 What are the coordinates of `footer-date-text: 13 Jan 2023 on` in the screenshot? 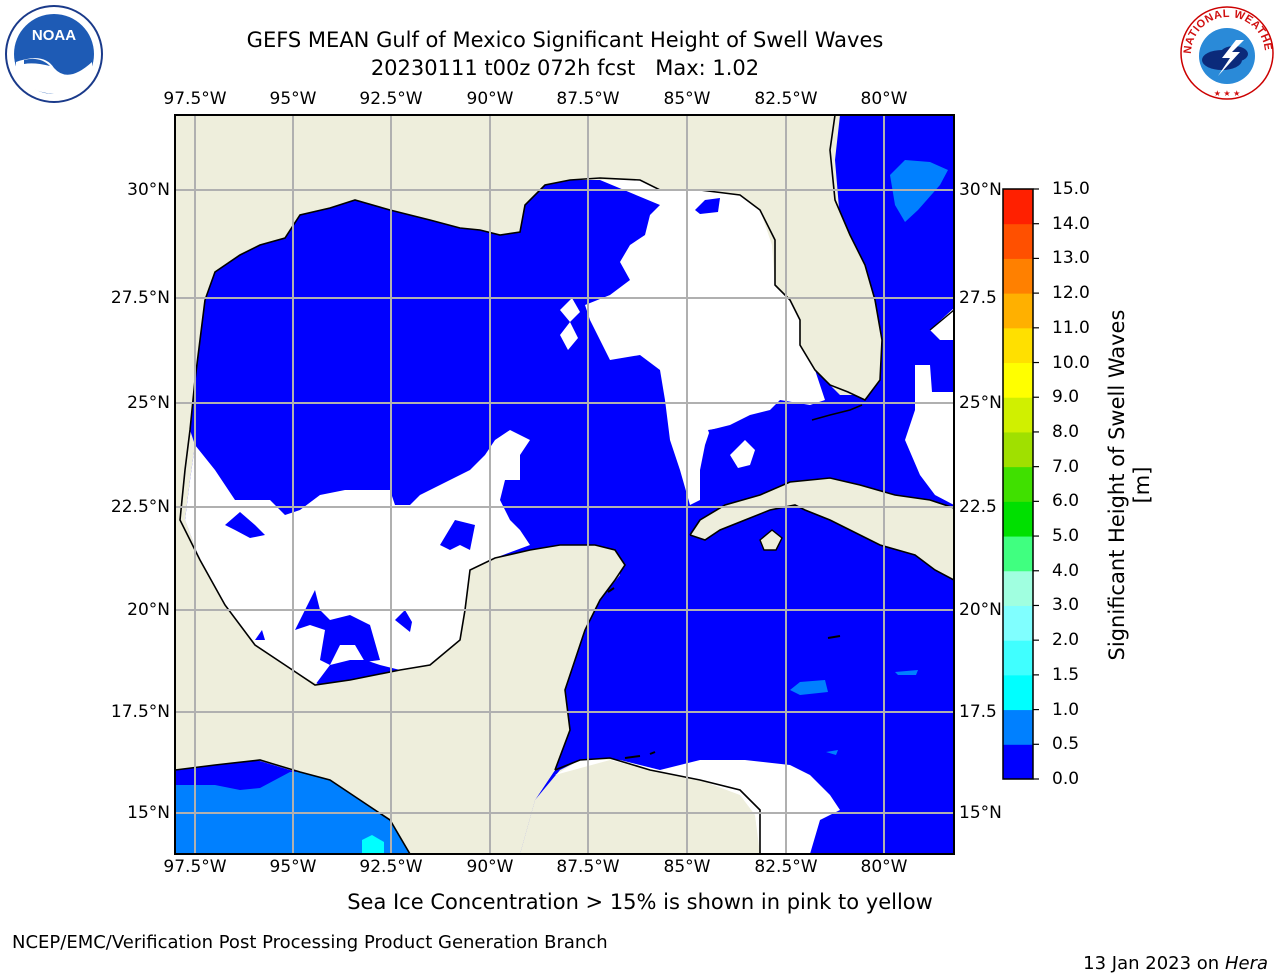 It's located at (1154, 963).